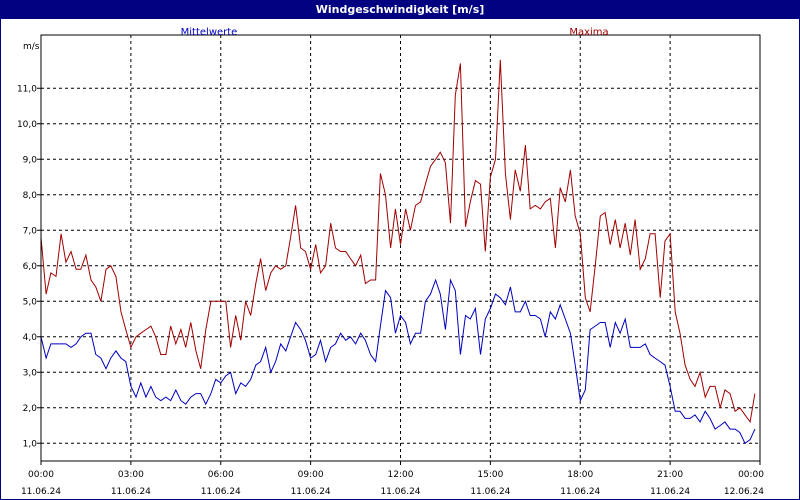  I want to click on legend-mittelwerte: Mittelwerte, so click(209, 32).